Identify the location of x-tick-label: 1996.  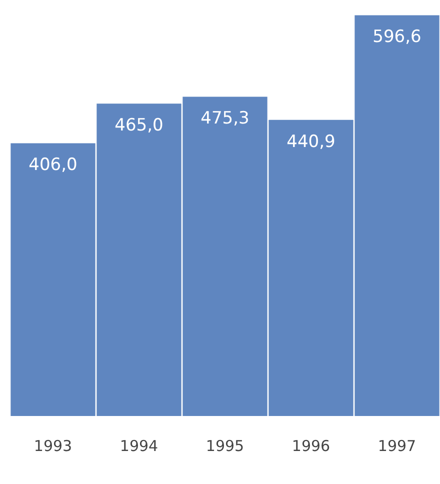
(311, 445).